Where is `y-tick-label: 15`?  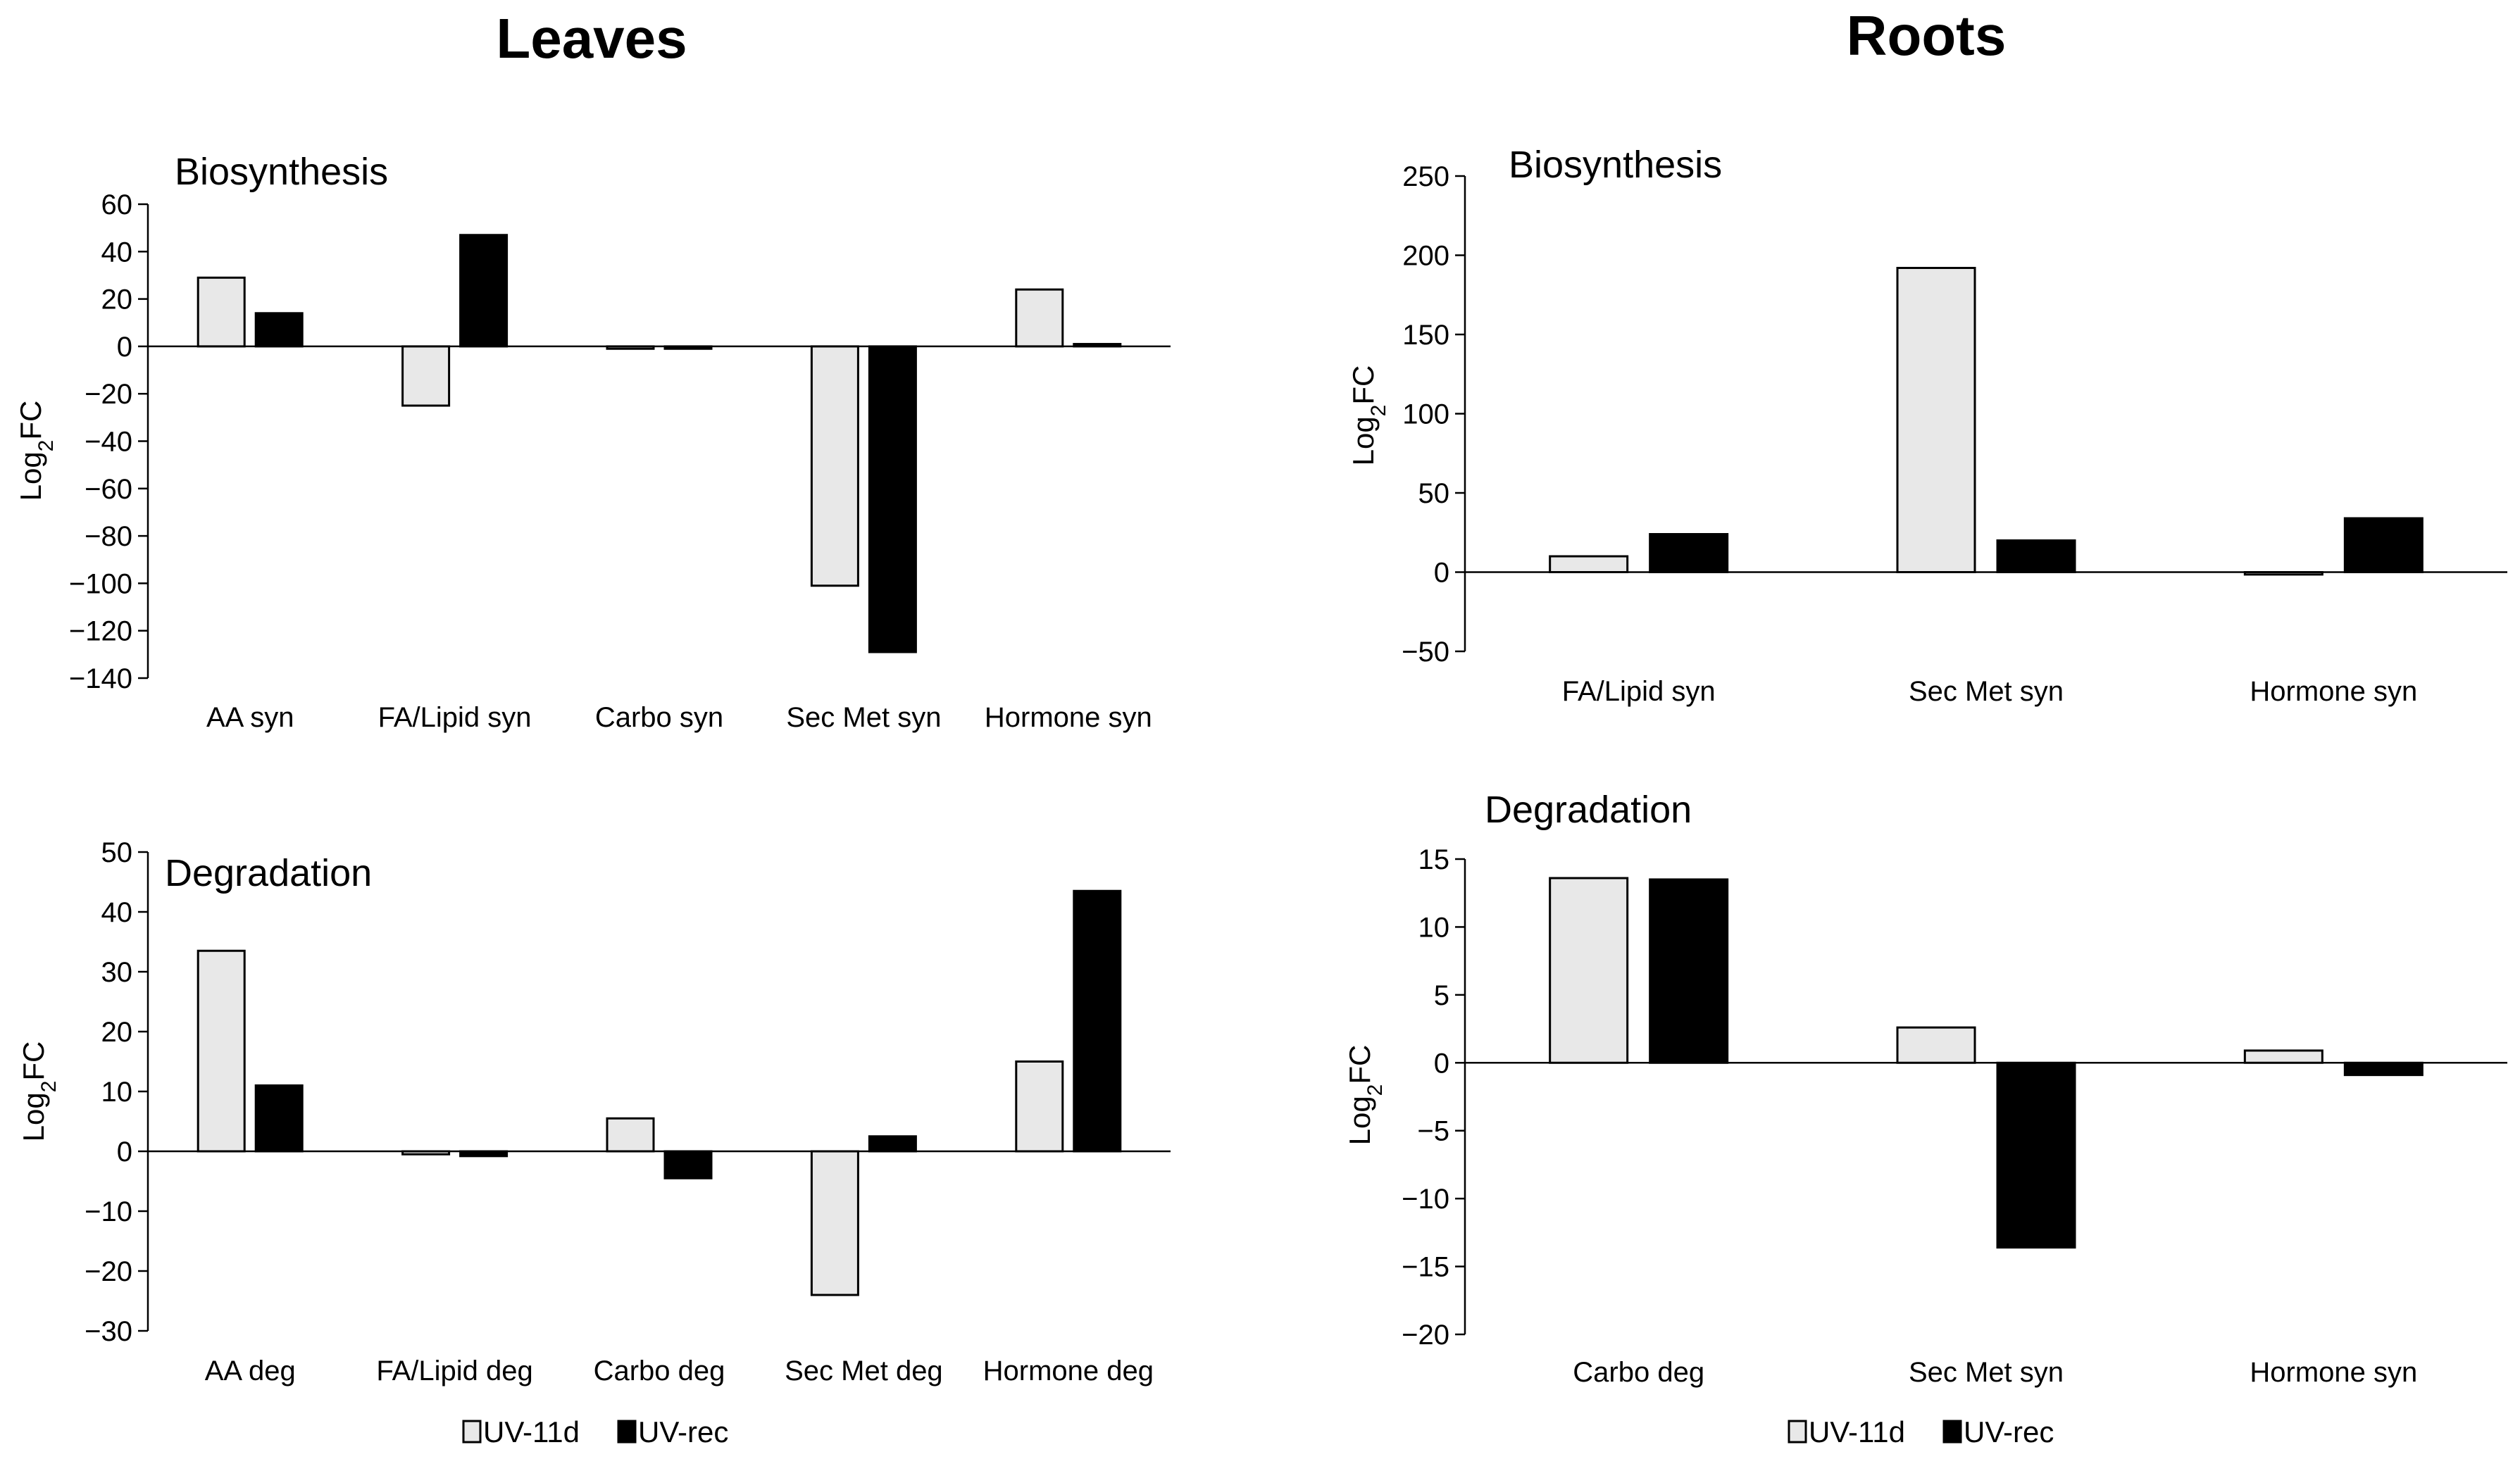 y-tick-label: 15 is located at coordinates (1434, 860).